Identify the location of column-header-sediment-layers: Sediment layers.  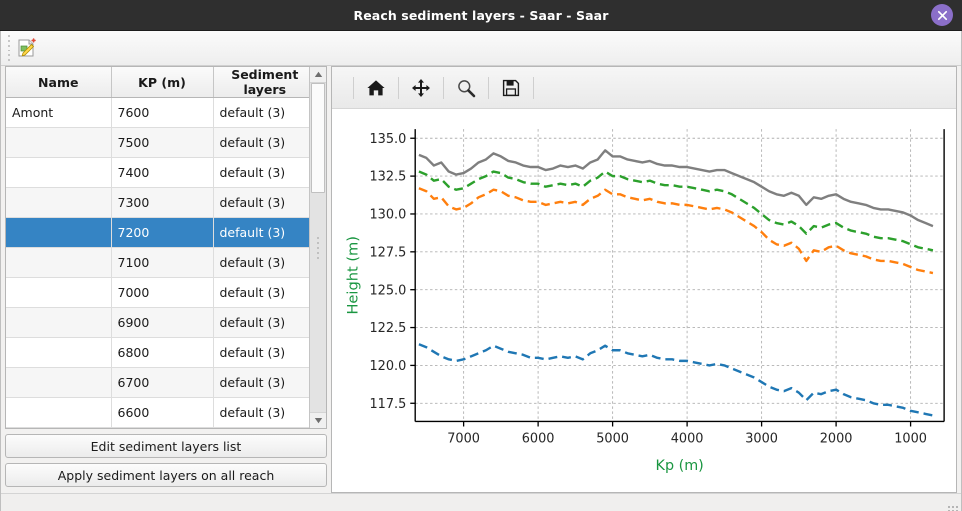
(261, 82).